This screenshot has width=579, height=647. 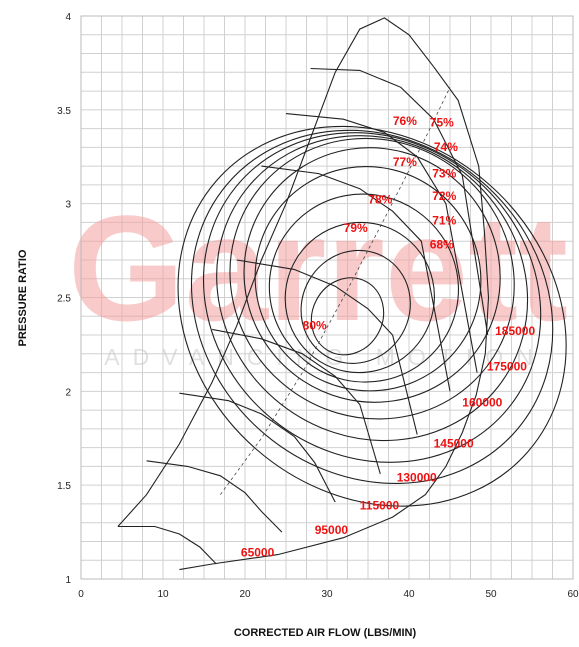 I want to click on speed-label-185000: 185000, so click(x=515, y=331).